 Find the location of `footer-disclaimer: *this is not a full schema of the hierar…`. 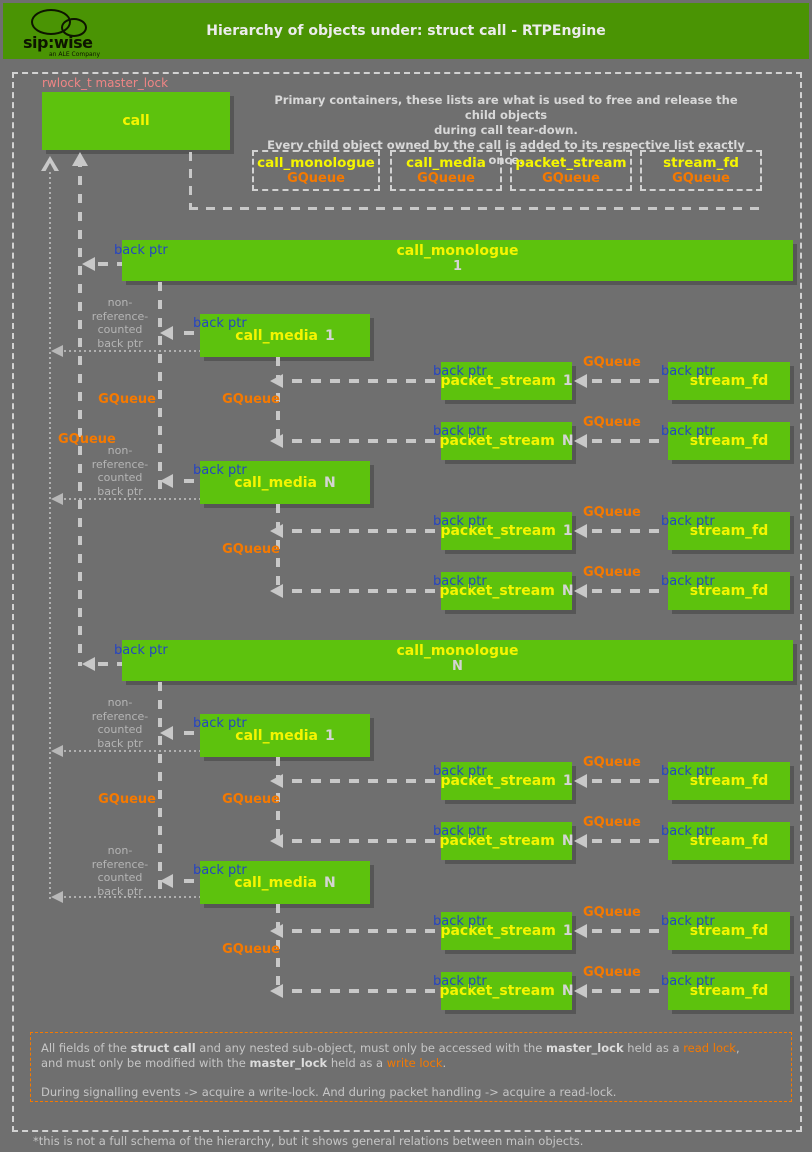

footer-disclaimer: *this is not a full schema of the hierar… is located at coordinates (308, 1141).